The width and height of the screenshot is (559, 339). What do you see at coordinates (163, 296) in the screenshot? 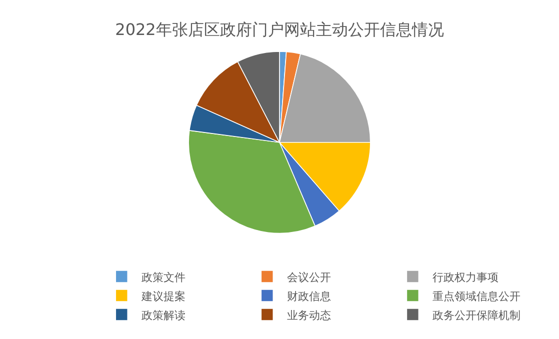
I see `legend-label: 建议提案` at bounding box center [163, 296].